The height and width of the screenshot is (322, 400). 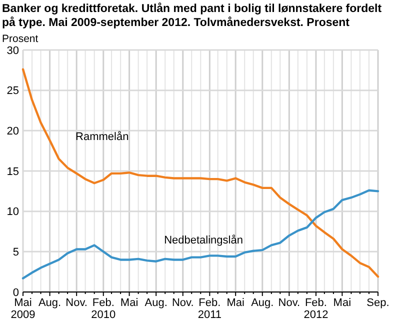 I want to click on y-tick-label: 25, so click(x=12, y=91).